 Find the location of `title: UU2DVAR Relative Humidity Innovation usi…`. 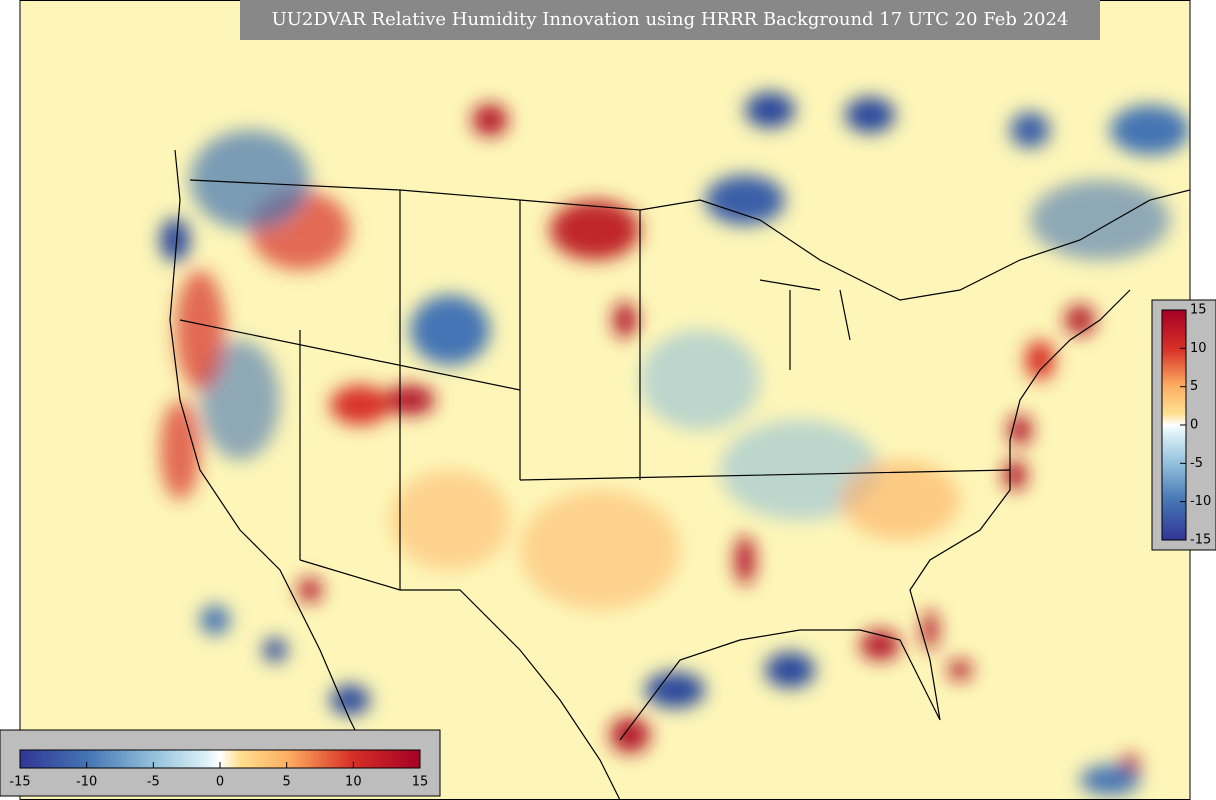

title: UU2DVAR Relative Humidity Innovation usi… is located at coordinates (670, 19).